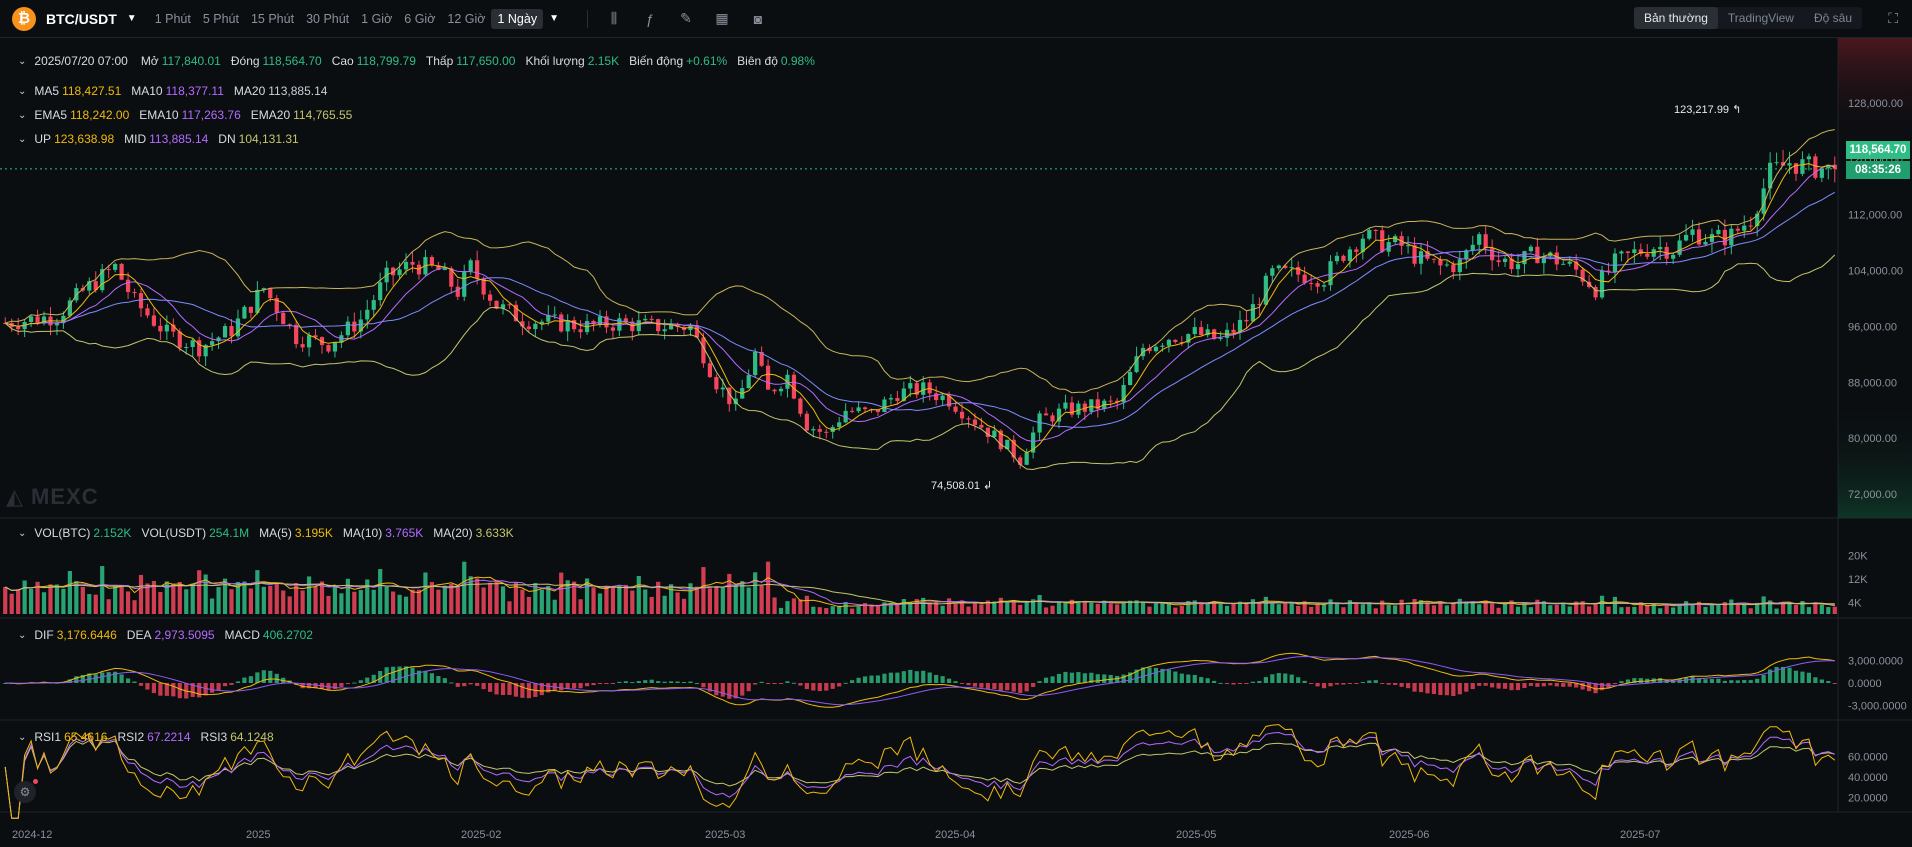 The width and height of the screenshot is (1912, 847). What do you see at coordinates (25, 792) in the screenshot?
I see `chart-settings-icon: ⚙` at bounding box center [25, 792].